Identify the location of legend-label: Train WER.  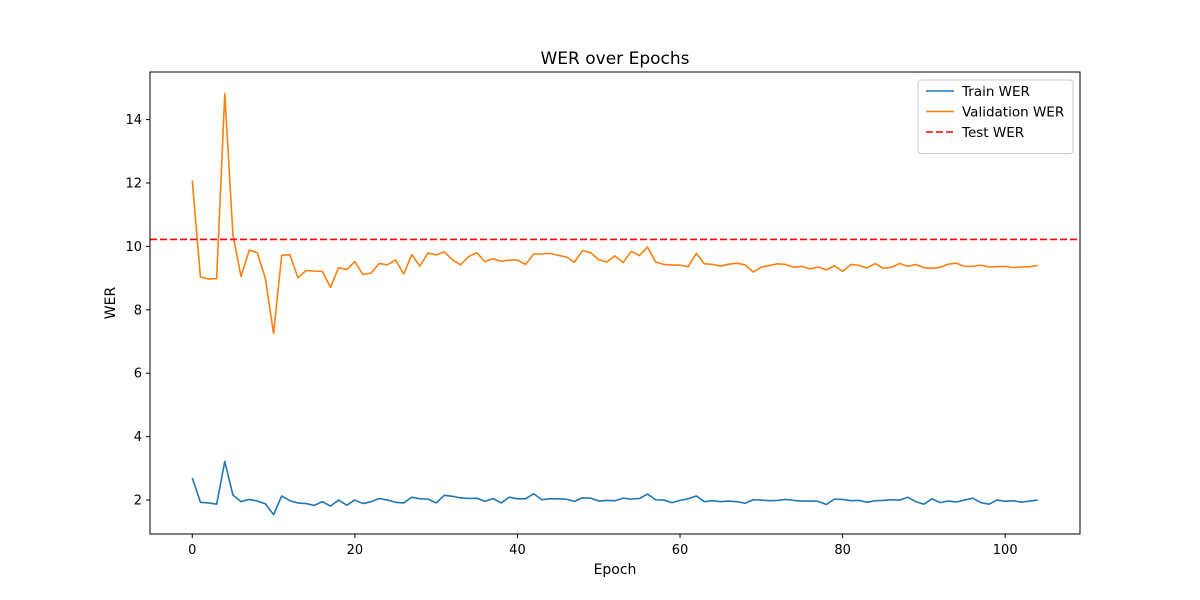
(995, 92).